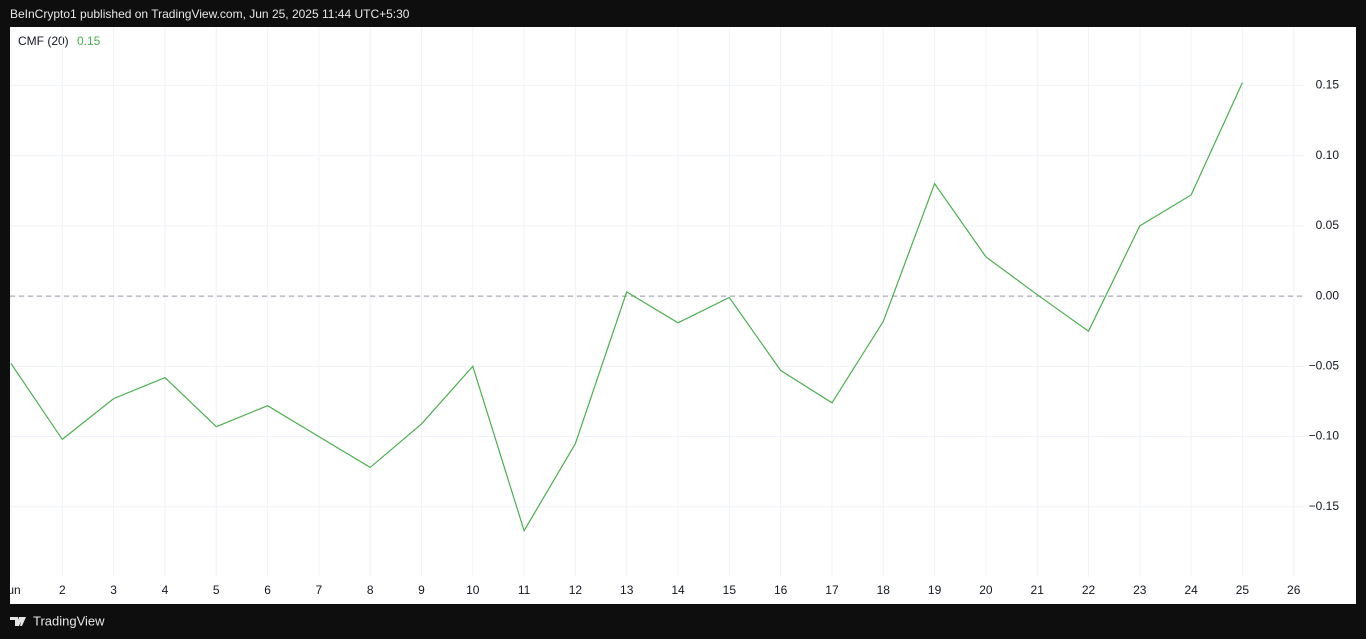  Describe the element at coordinates (884, 590) in the screenshot. I see `x-tick-label: 18` at that location.